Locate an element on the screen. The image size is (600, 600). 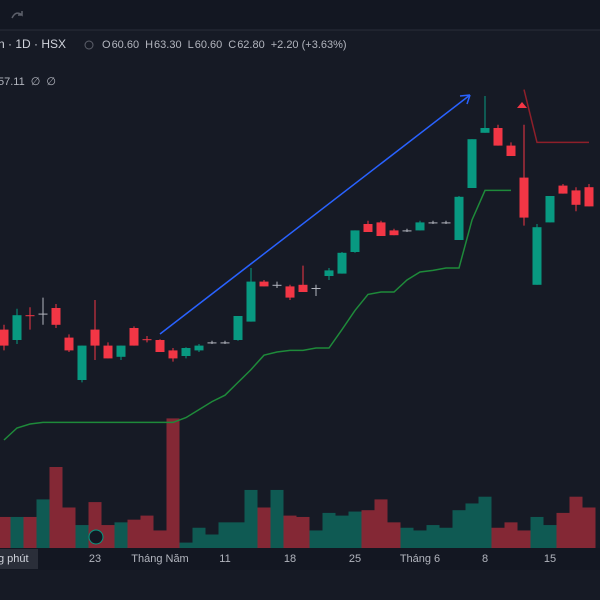
legend: n · 1D · HSX is located at coordinates (47, 44).